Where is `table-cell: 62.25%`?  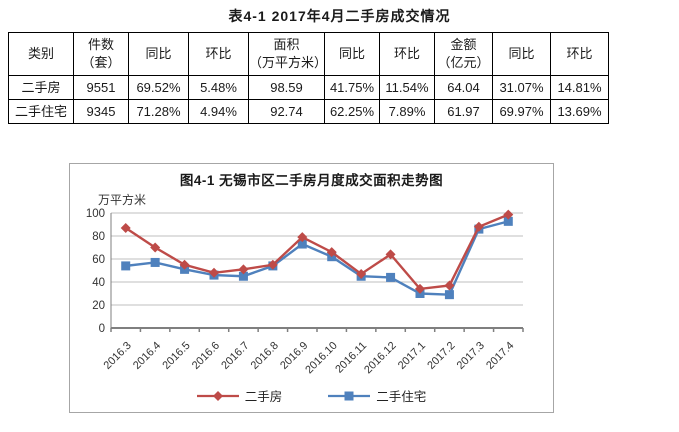 table-cell: 62.25% is located at coordinates (352, 111).